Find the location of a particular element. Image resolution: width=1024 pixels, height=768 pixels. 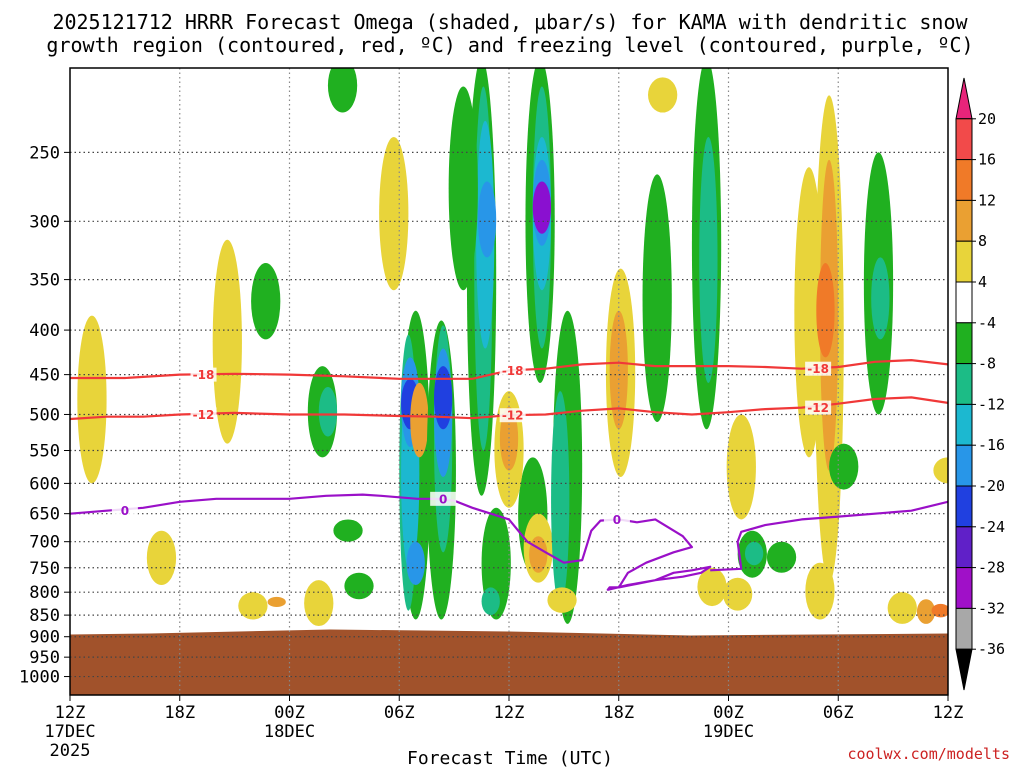

contour-label-dgz-minus-12-0: -12 is located at coordinates (204, 415).